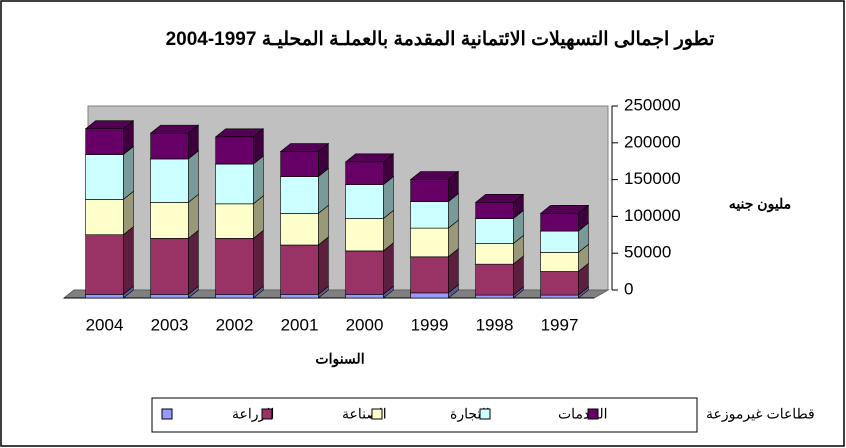  Describe the element at coordinates (628, 288) in the screenshot. I see `y-tick-label: 0` at that location.